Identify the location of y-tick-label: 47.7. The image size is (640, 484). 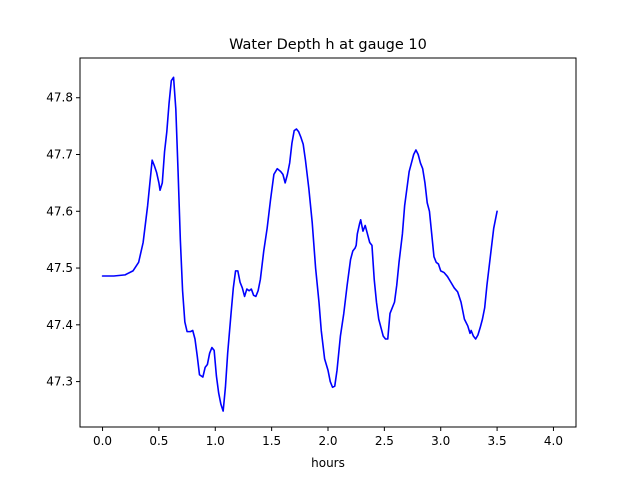
(59, 155).